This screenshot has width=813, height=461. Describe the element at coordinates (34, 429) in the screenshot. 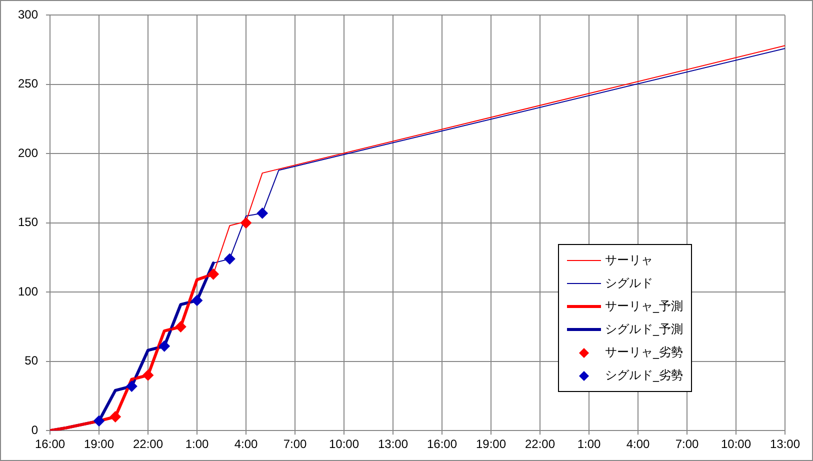

I see `y-tick-label: 0` at that location.